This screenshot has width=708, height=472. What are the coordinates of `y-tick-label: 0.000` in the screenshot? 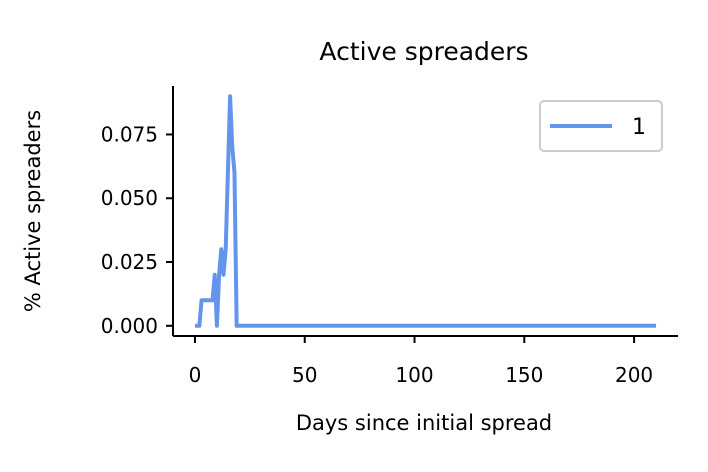 It's located at (129, 326).